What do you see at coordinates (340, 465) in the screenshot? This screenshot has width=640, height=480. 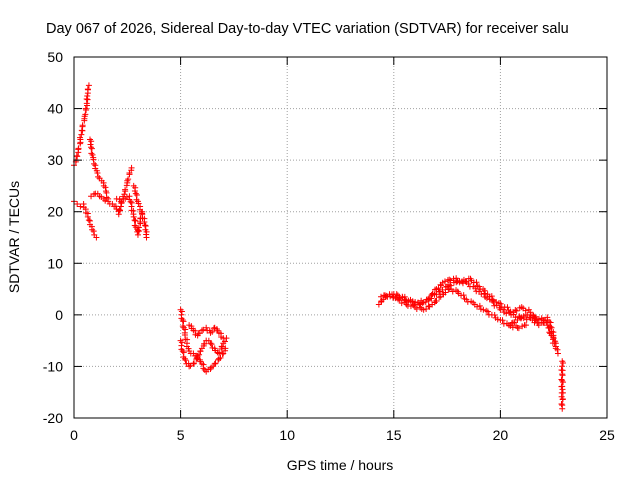 I see `x-axis-label: GPS time / hours` at bounding box center [340, 465].